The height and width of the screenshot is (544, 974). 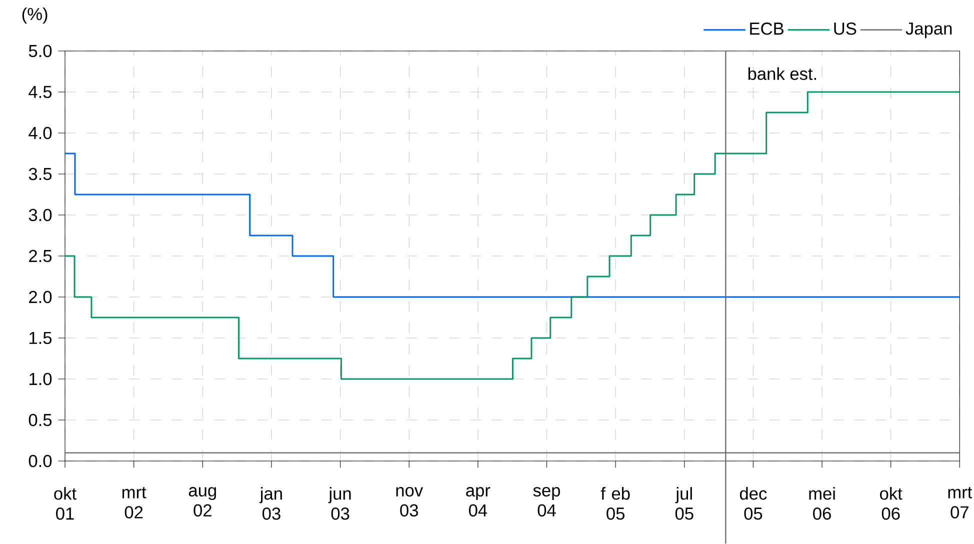 I want to click on y-tick-label: 3.5, so click(x=40, y=174).